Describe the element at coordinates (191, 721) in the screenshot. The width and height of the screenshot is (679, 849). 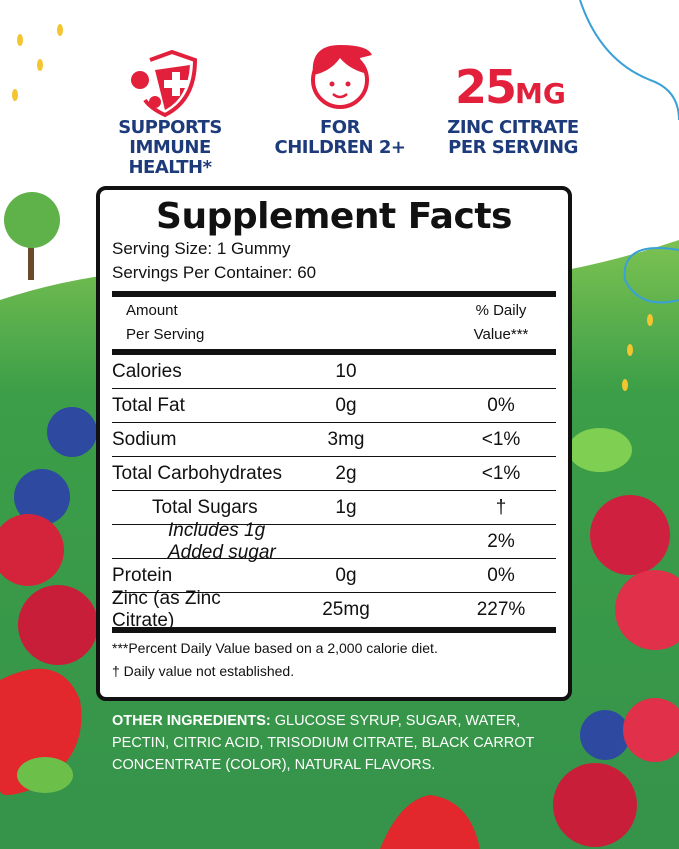
I see `ingredients-label: OTHER INGREDIENTS:` at that location.